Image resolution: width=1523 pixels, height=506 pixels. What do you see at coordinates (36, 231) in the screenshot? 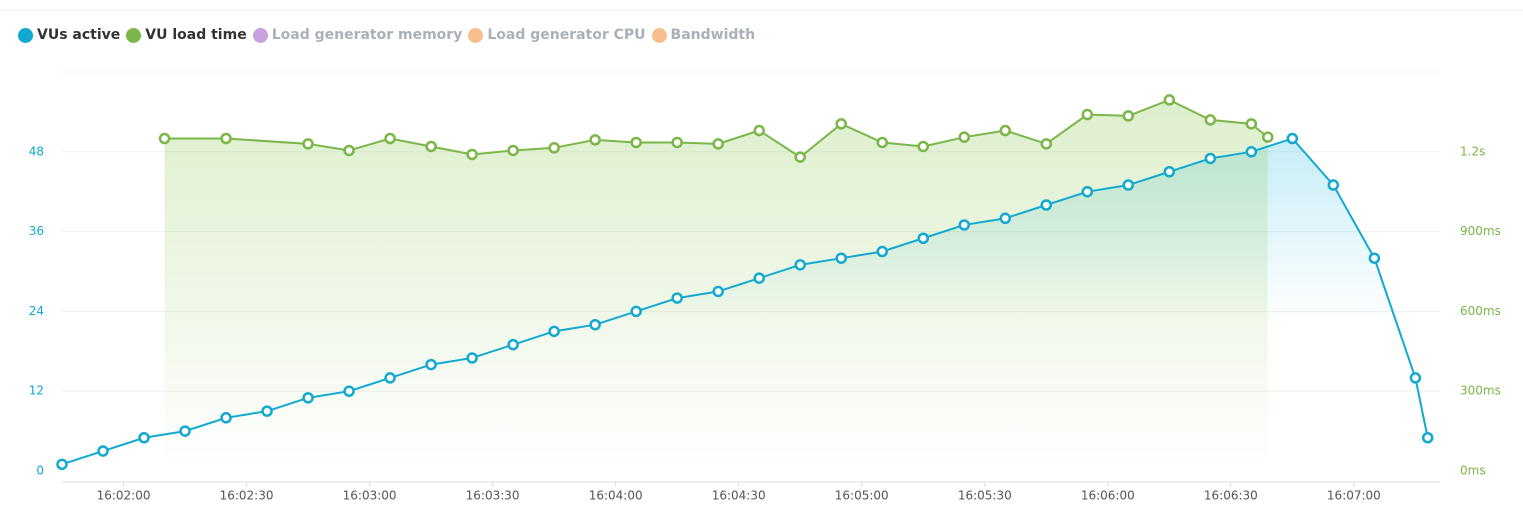
I see `y-tick-label: 36` at bounding box center [36, 231].